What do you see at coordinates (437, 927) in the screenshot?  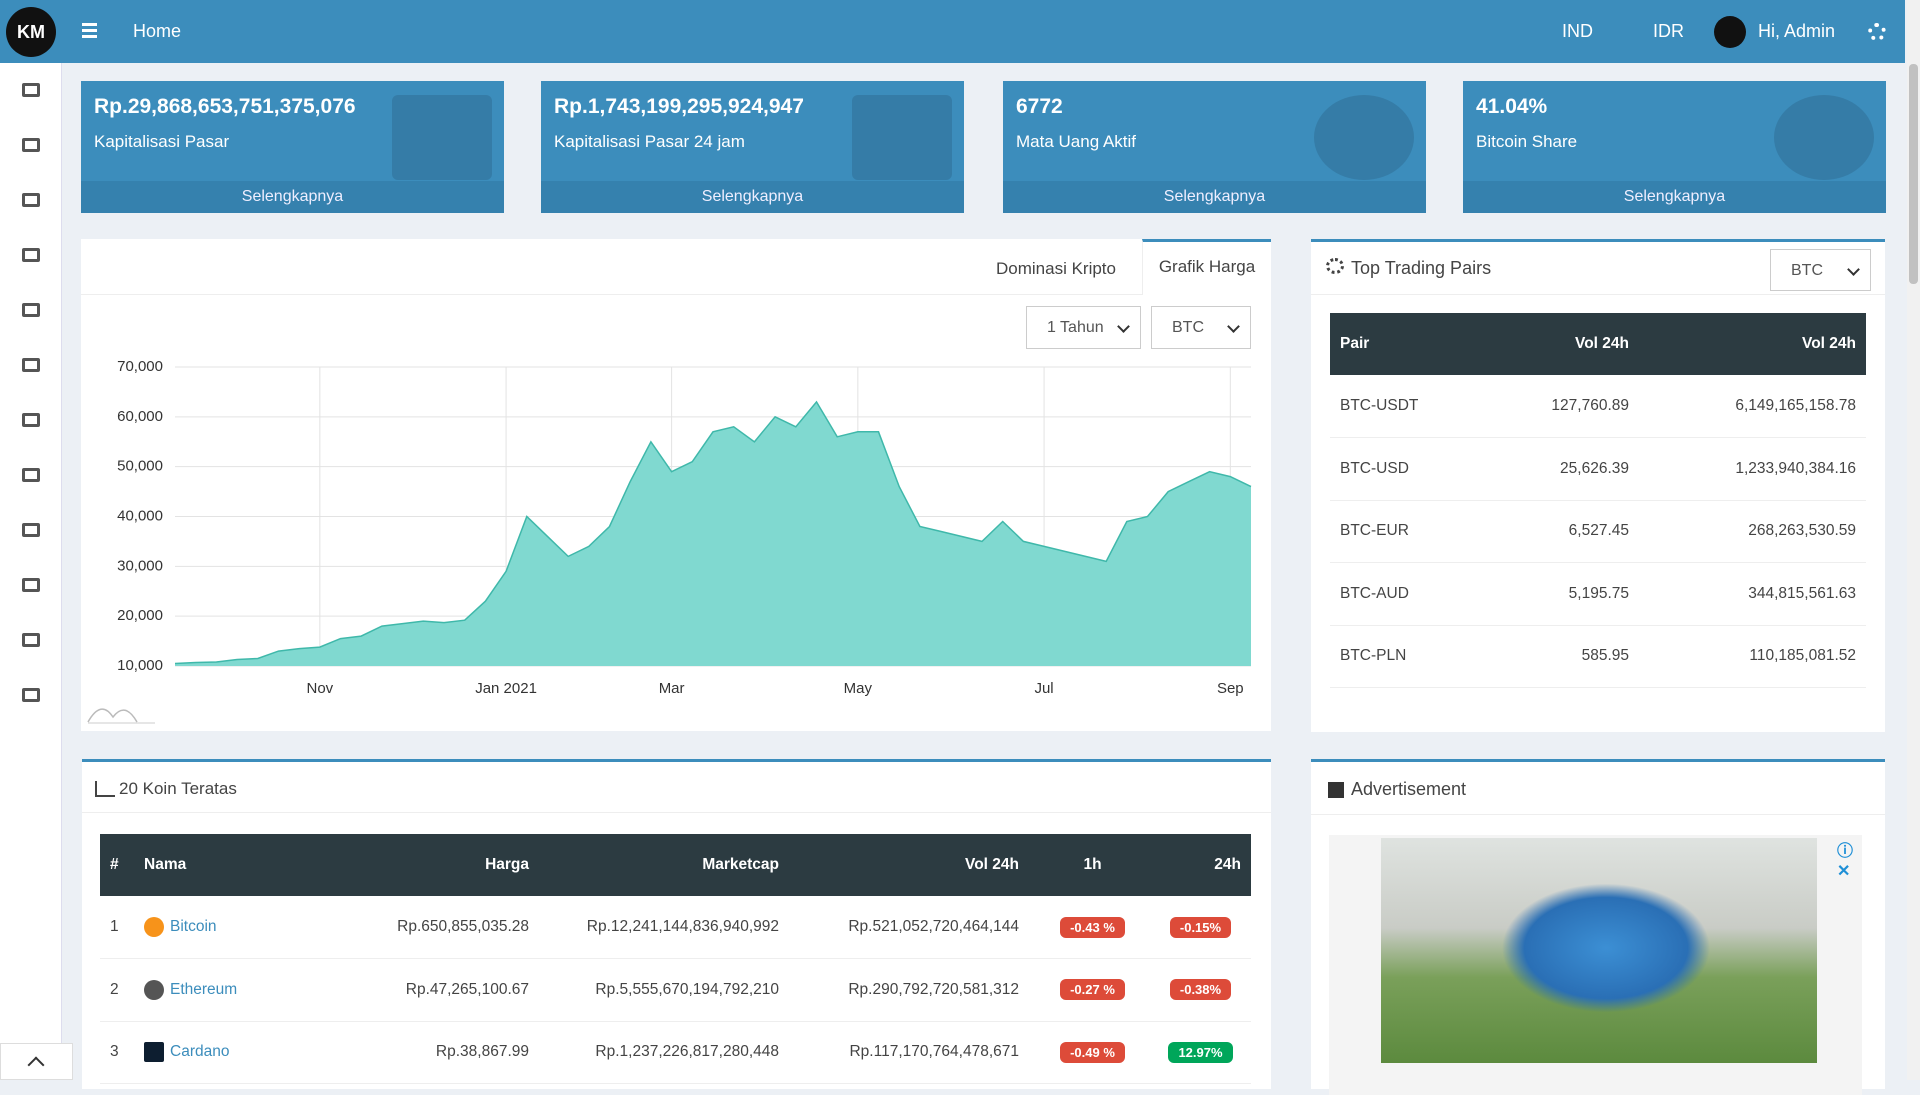 I see `cell: Rp.650,855,035.28` at bounding box center [437, 927].